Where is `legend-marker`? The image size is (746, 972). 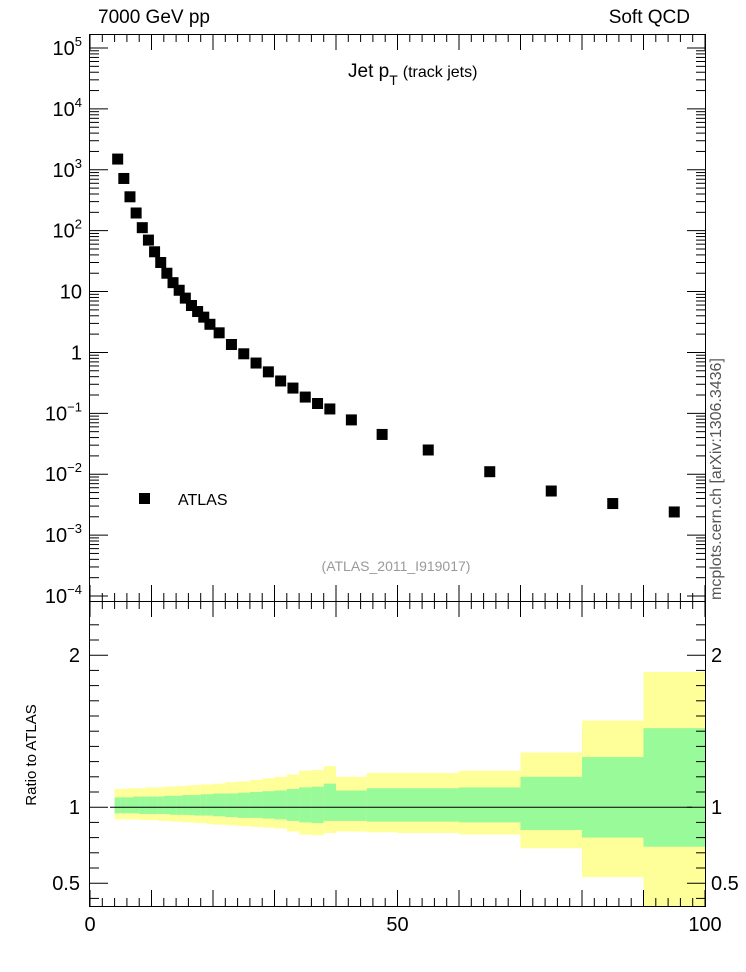
legend-marker is located at coordinates (144, 498).